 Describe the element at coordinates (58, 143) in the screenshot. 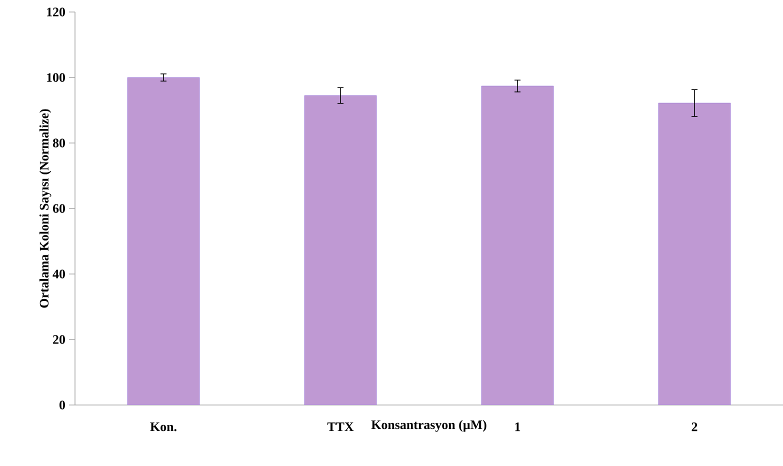

I see `y-tick-label: 80` at that location.